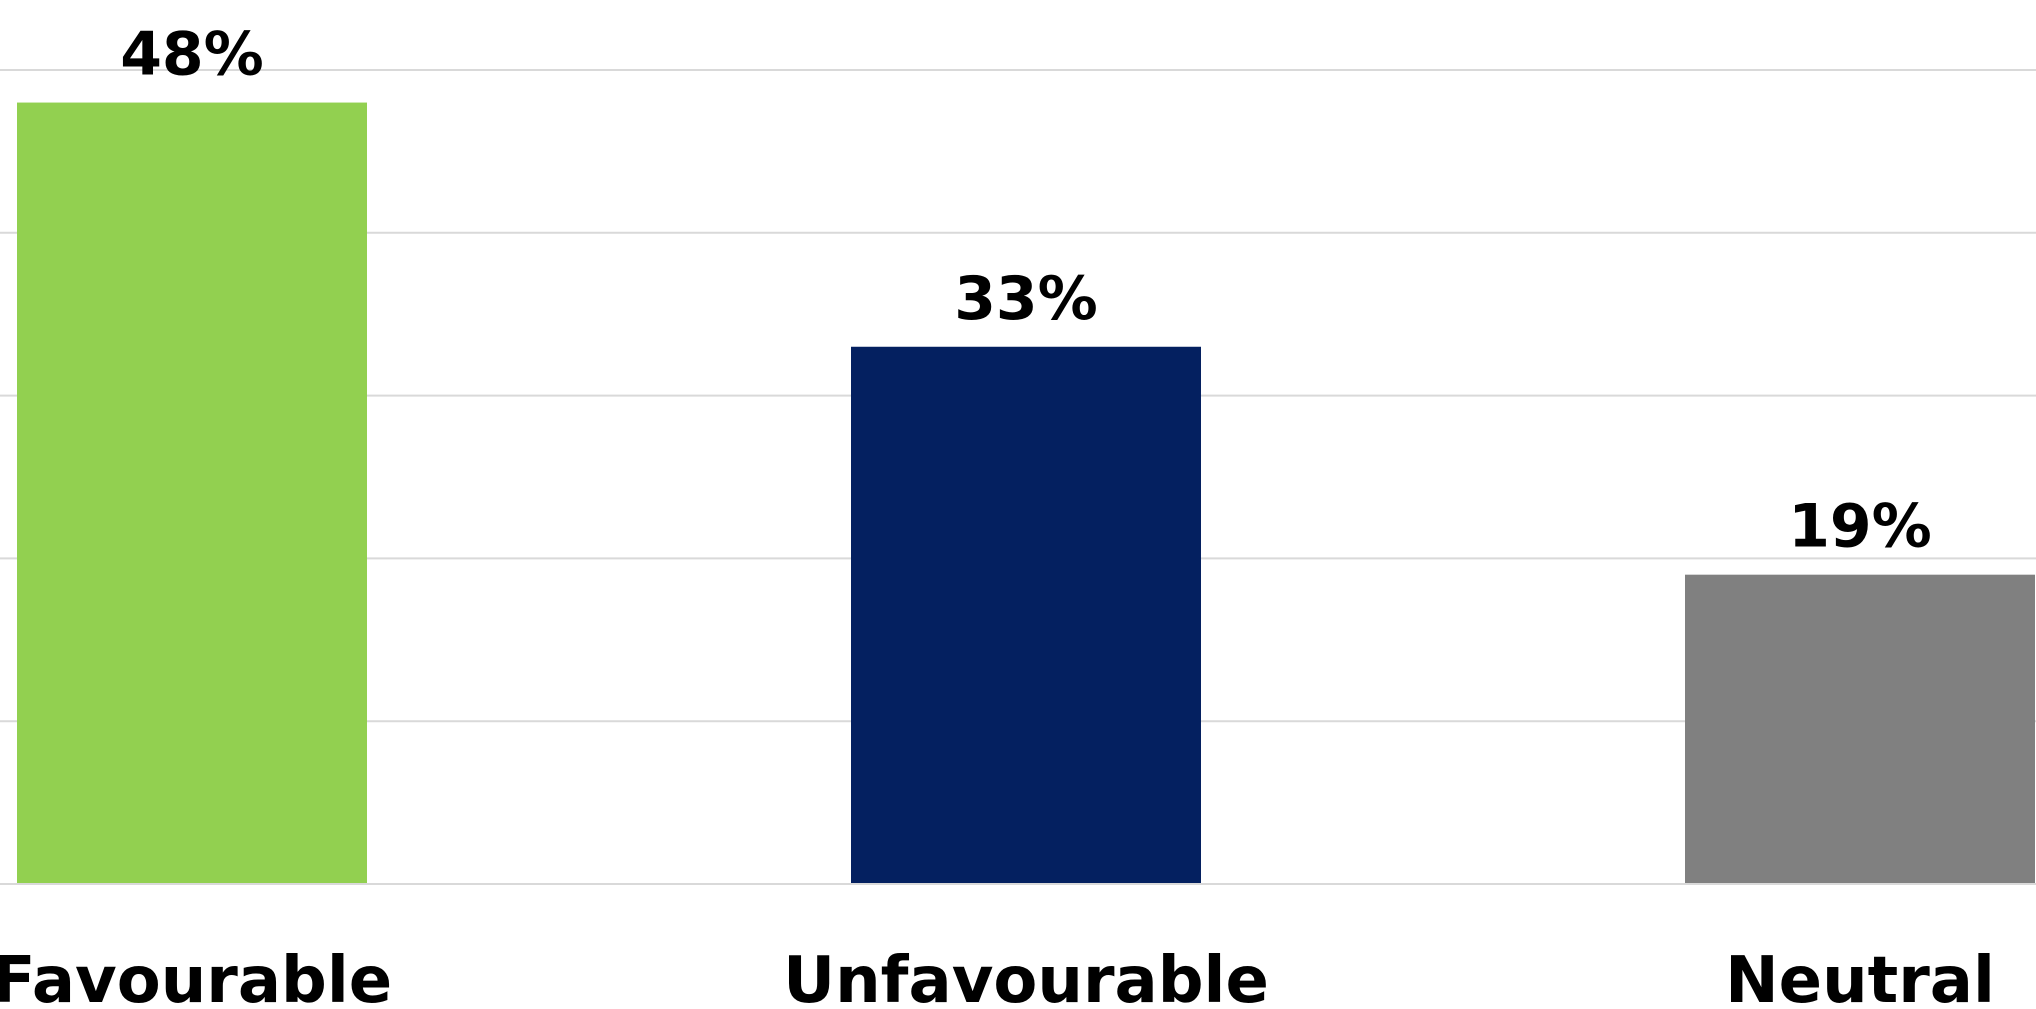 Image resolution: width=2036 pixels, height=1009 pixels. What do you see at coordinates (1026, 976) in the screenshot?
I see `category-label: Unfavourable` at bounding box center [1026, 976].